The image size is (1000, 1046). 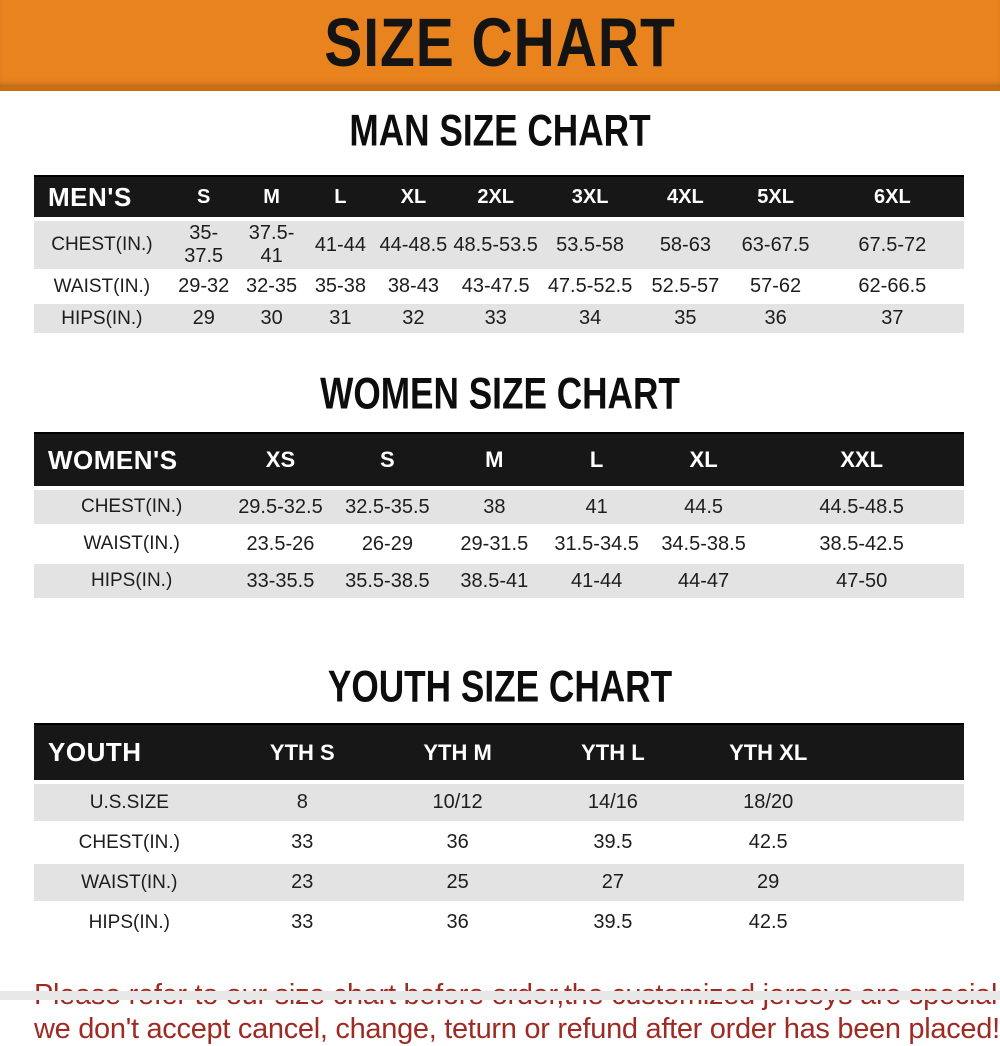 I want to click on page-title: SIZE CHART, so click(x=500, y=43).